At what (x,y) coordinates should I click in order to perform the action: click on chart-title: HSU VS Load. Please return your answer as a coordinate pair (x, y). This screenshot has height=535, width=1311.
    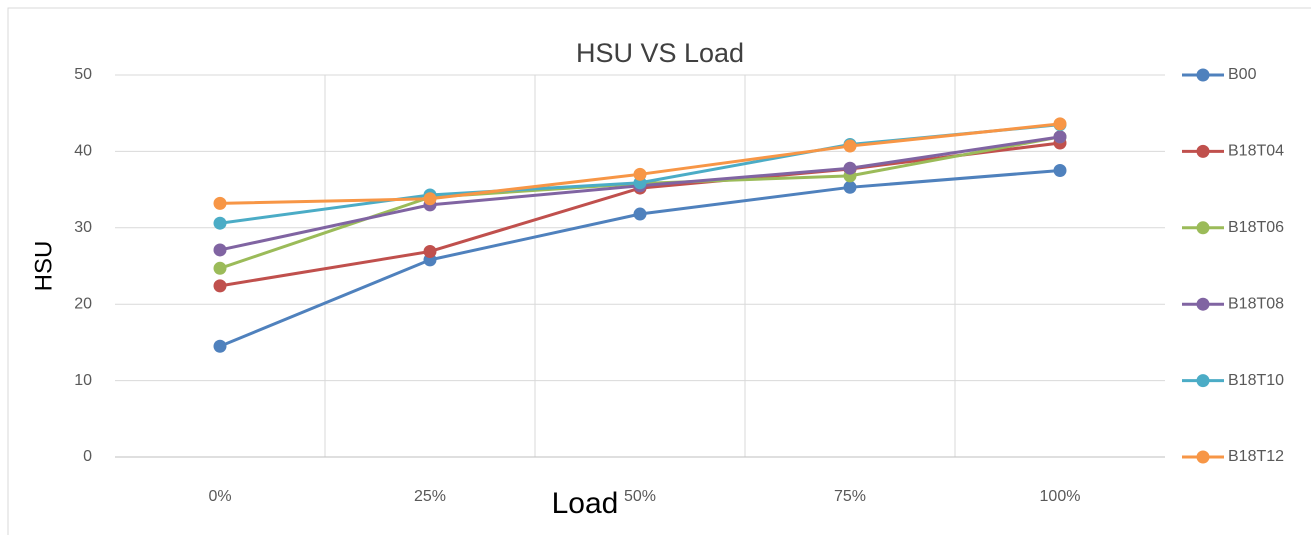
    Looking at the image, I should click on (660, 53).